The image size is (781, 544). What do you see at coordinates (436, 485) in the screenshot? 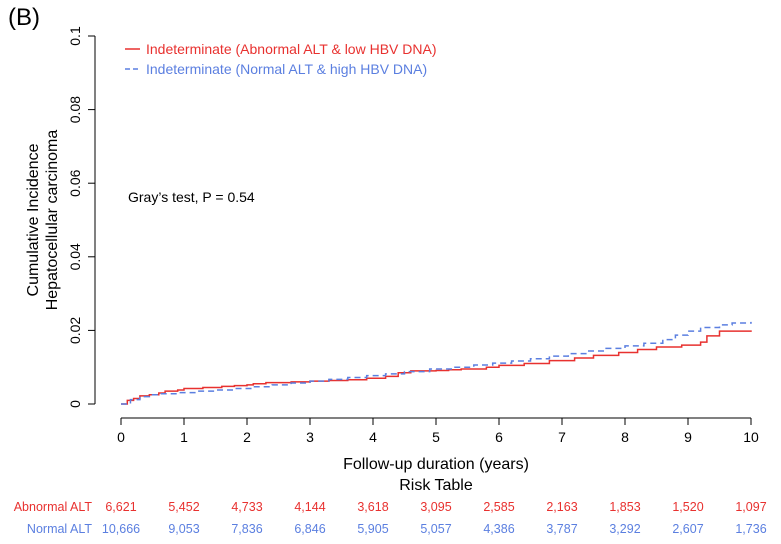
I see `risk-table-title: Risk Table` at bounding box center [436, 485].